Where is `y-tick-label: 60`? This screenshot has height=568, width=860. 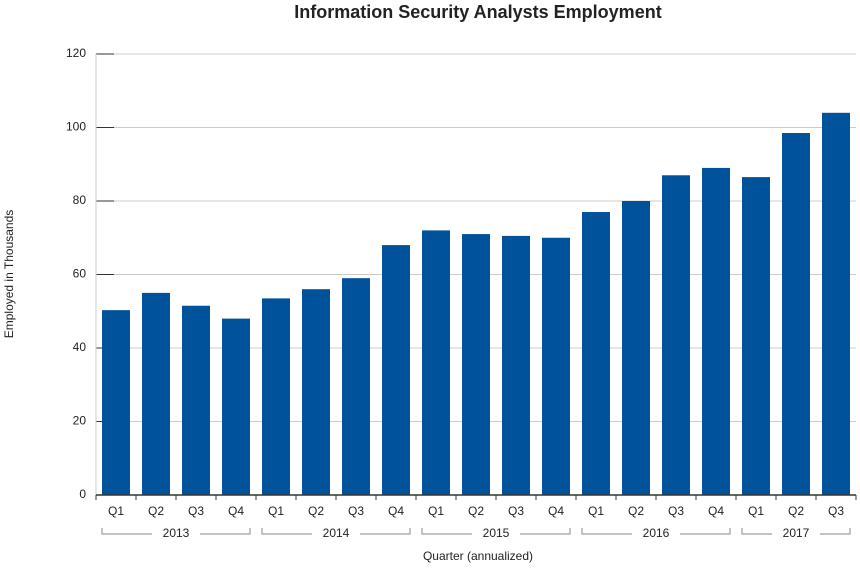
y-tick-label: 60 is located at coordinates (80, 274).